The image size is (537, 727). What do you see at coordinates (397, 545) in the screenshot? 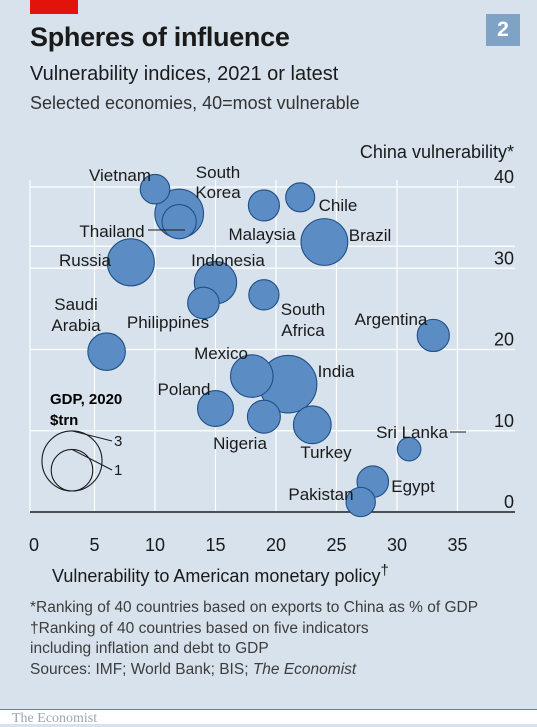
I see `x-tick-label: 30` at bounding box center [397, 545].